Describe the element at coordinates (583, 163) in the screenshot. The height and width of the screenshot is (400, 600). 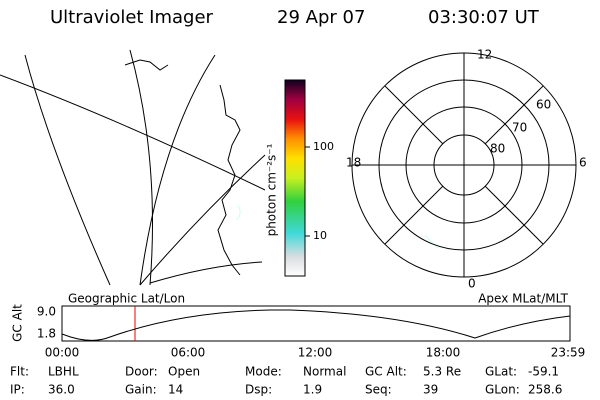
I see `mlt-label: 6` at that location.